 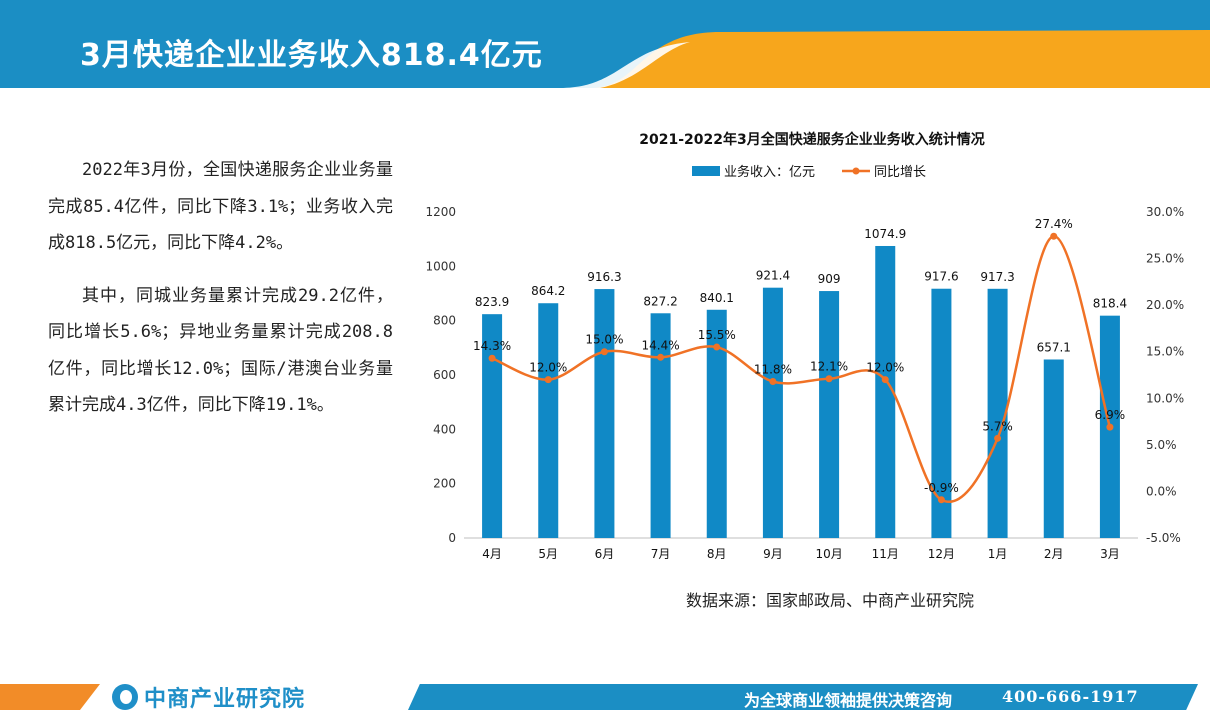 What do you see at coordinates (125, 697) in the screenshot?
I see `company-logo-icon` at bounding box center [125, 697].